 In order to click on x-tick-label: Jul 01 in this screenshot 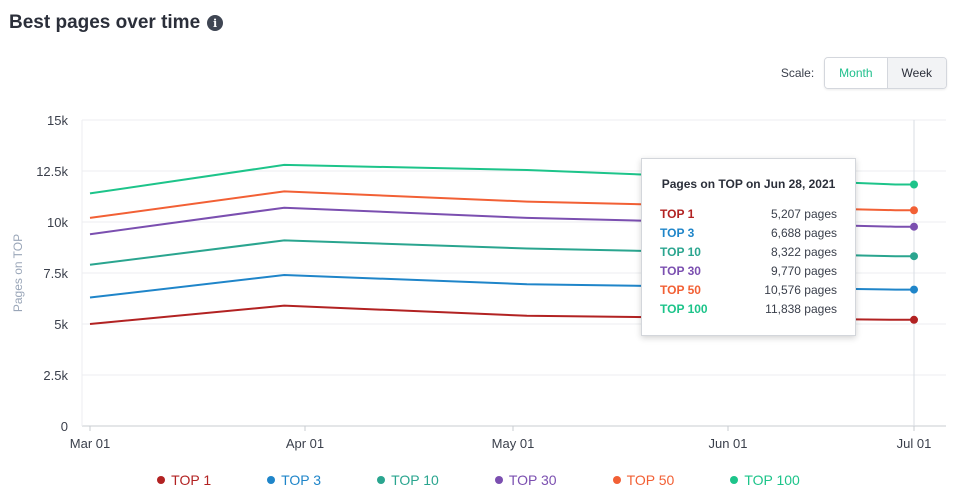, I will do `click(914, 443)`.